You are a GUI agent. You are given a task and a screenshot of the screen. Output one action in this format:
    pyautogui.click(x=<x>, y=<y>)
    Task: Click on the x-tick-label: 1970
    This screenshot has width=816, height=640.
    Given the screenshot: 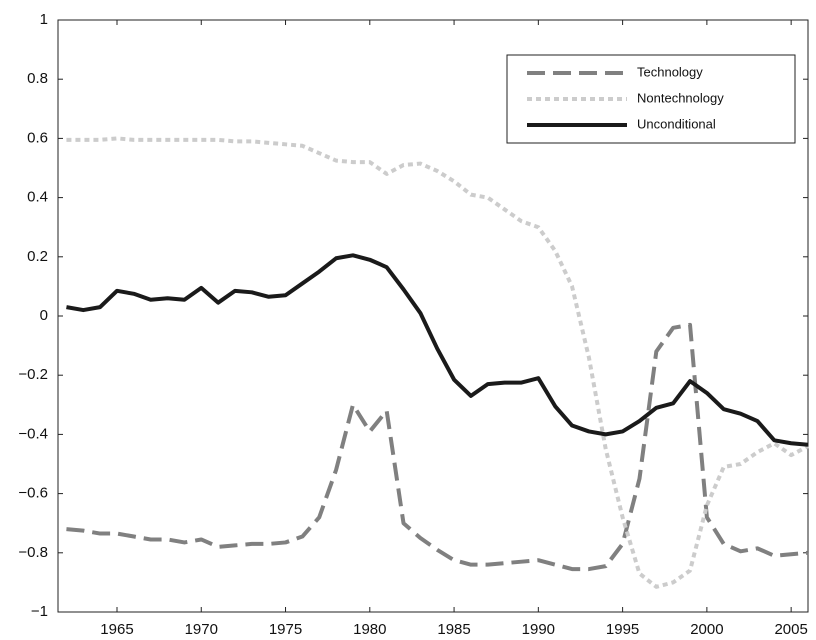 What is the action you would take?
    pyautogui.click(x=201, y=629)
    